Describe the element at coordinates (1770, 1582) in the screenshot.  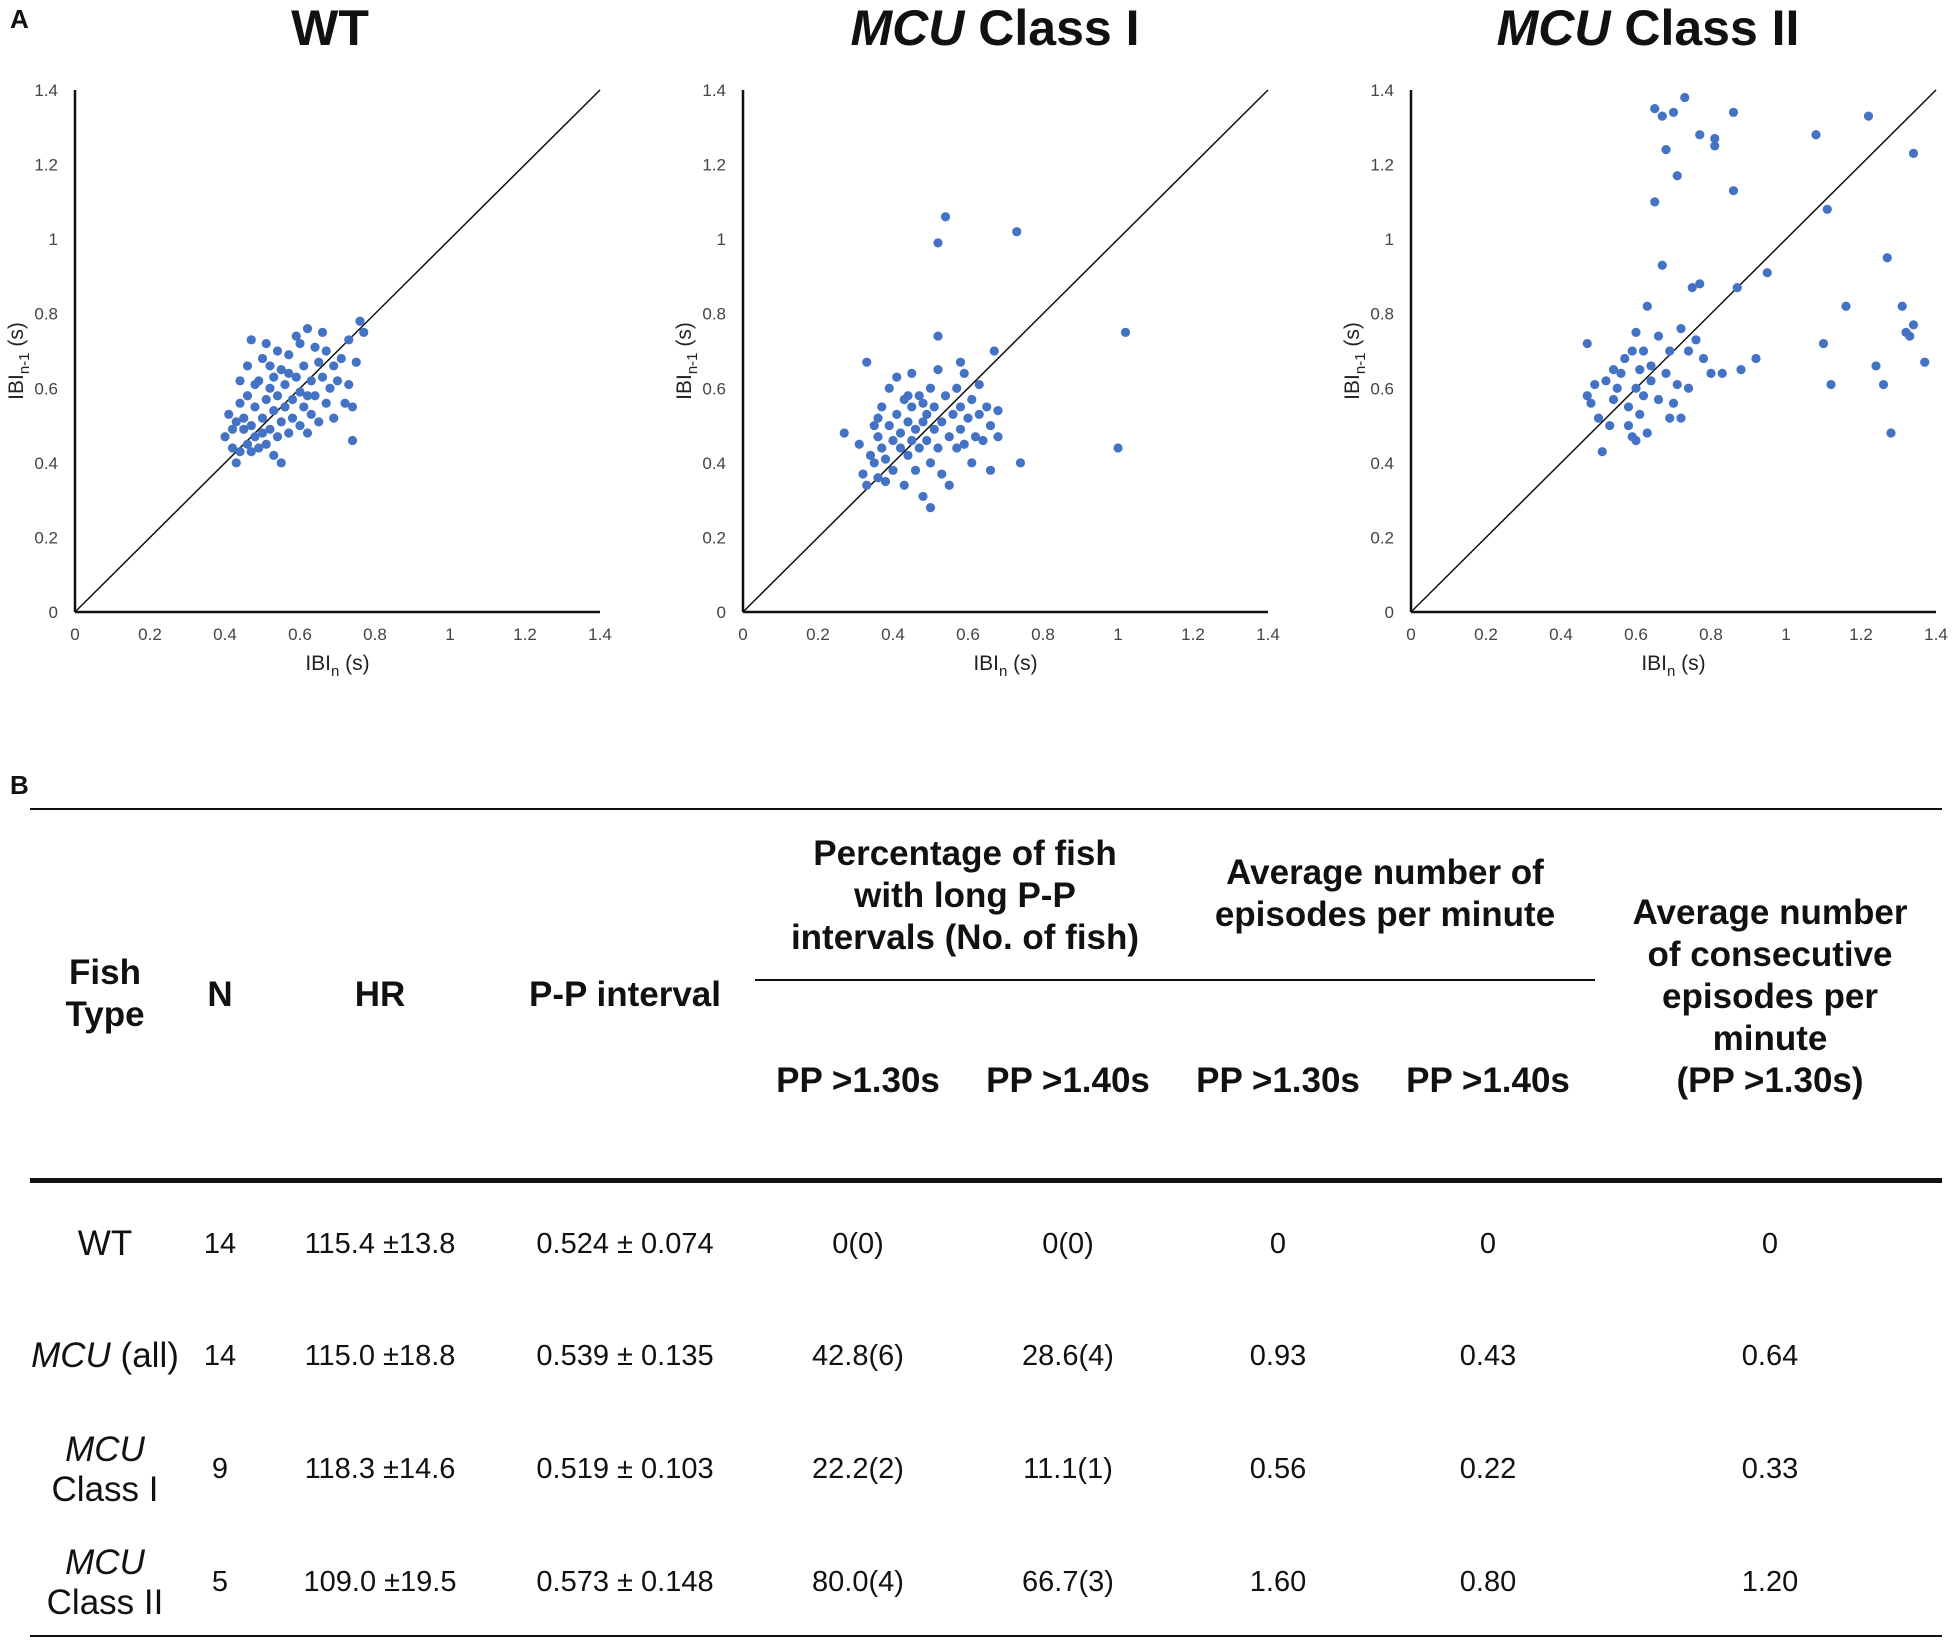
I see `row-consecutive: 1.20` at that location.